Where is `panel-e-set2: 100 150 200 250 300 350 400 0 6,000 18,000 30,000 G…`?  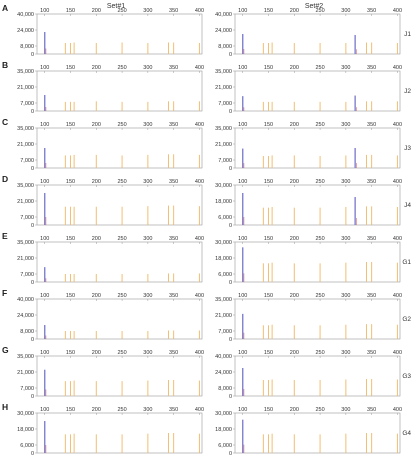
panel-e-set2: 100 150 200 250 300 350 400 0 6,000 18,000 30,000 G… is located at coordinates (313, 261).